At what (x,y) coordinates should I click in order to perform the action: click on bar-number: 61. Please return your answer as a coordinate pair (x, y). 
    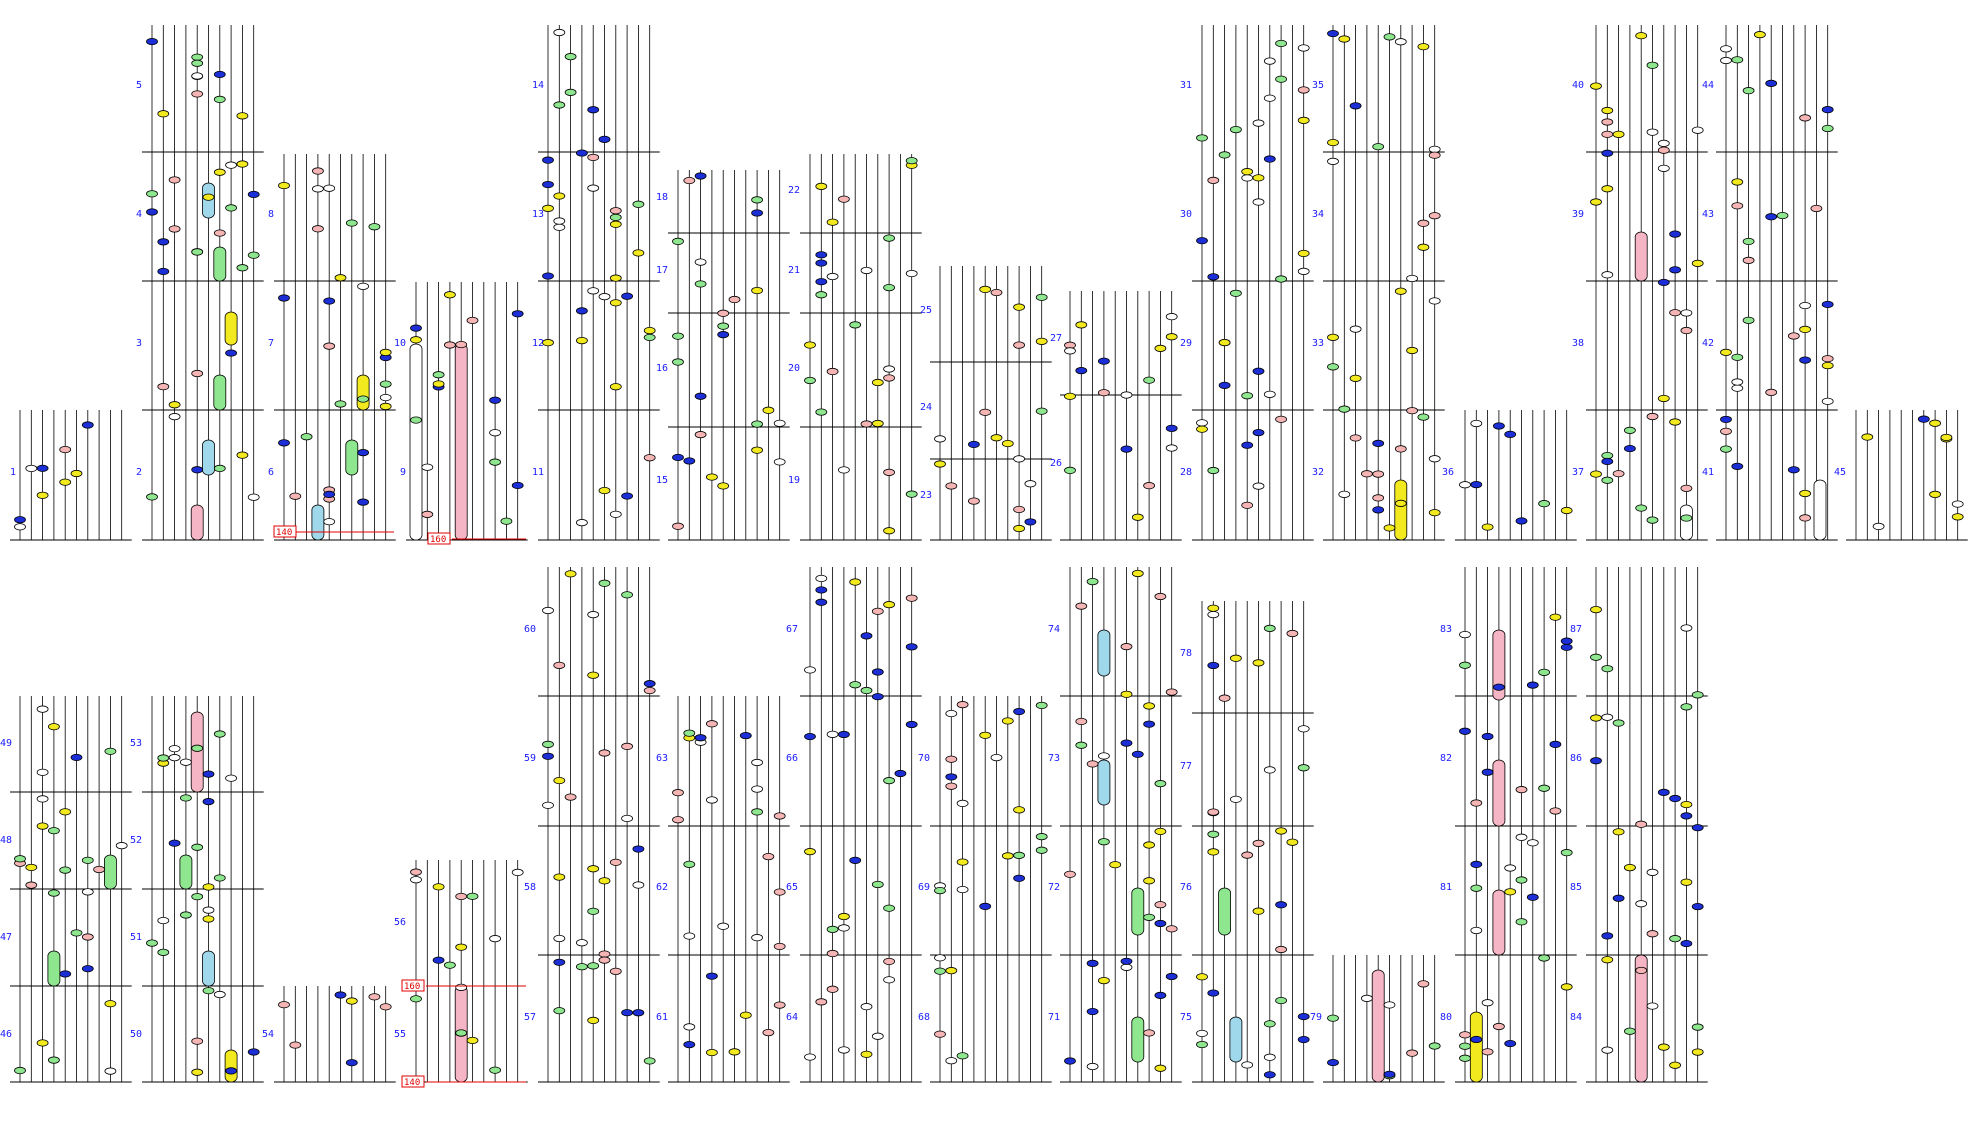
    Looking at the image, I should click on (662, 1017).